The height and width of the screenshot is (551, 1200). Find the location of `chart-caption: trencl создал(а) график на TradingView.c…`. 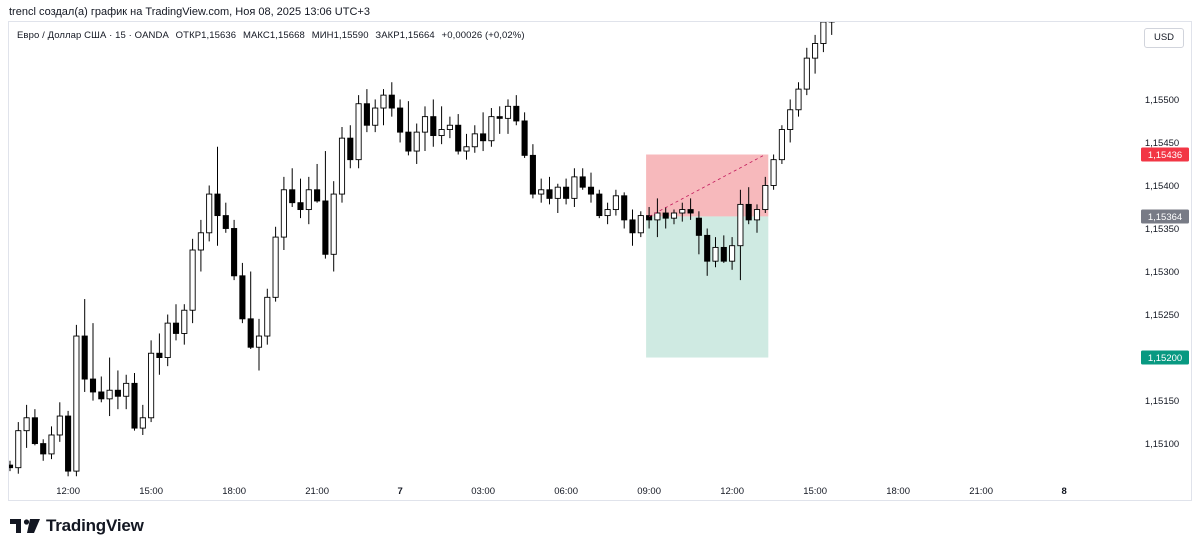

chart-caption: trencl создал(а) график на TradingView.c… is located at coordinates (189, 12).